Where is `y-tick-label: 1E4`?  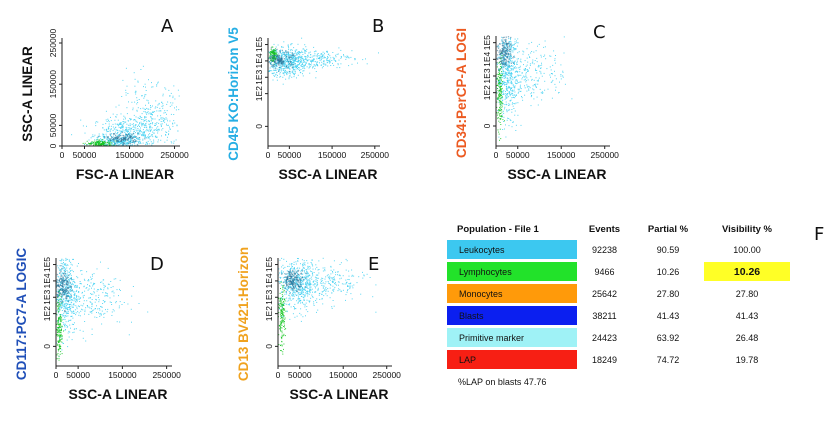 y-tick-label: 1E4 is located at coordinates (259, 60).